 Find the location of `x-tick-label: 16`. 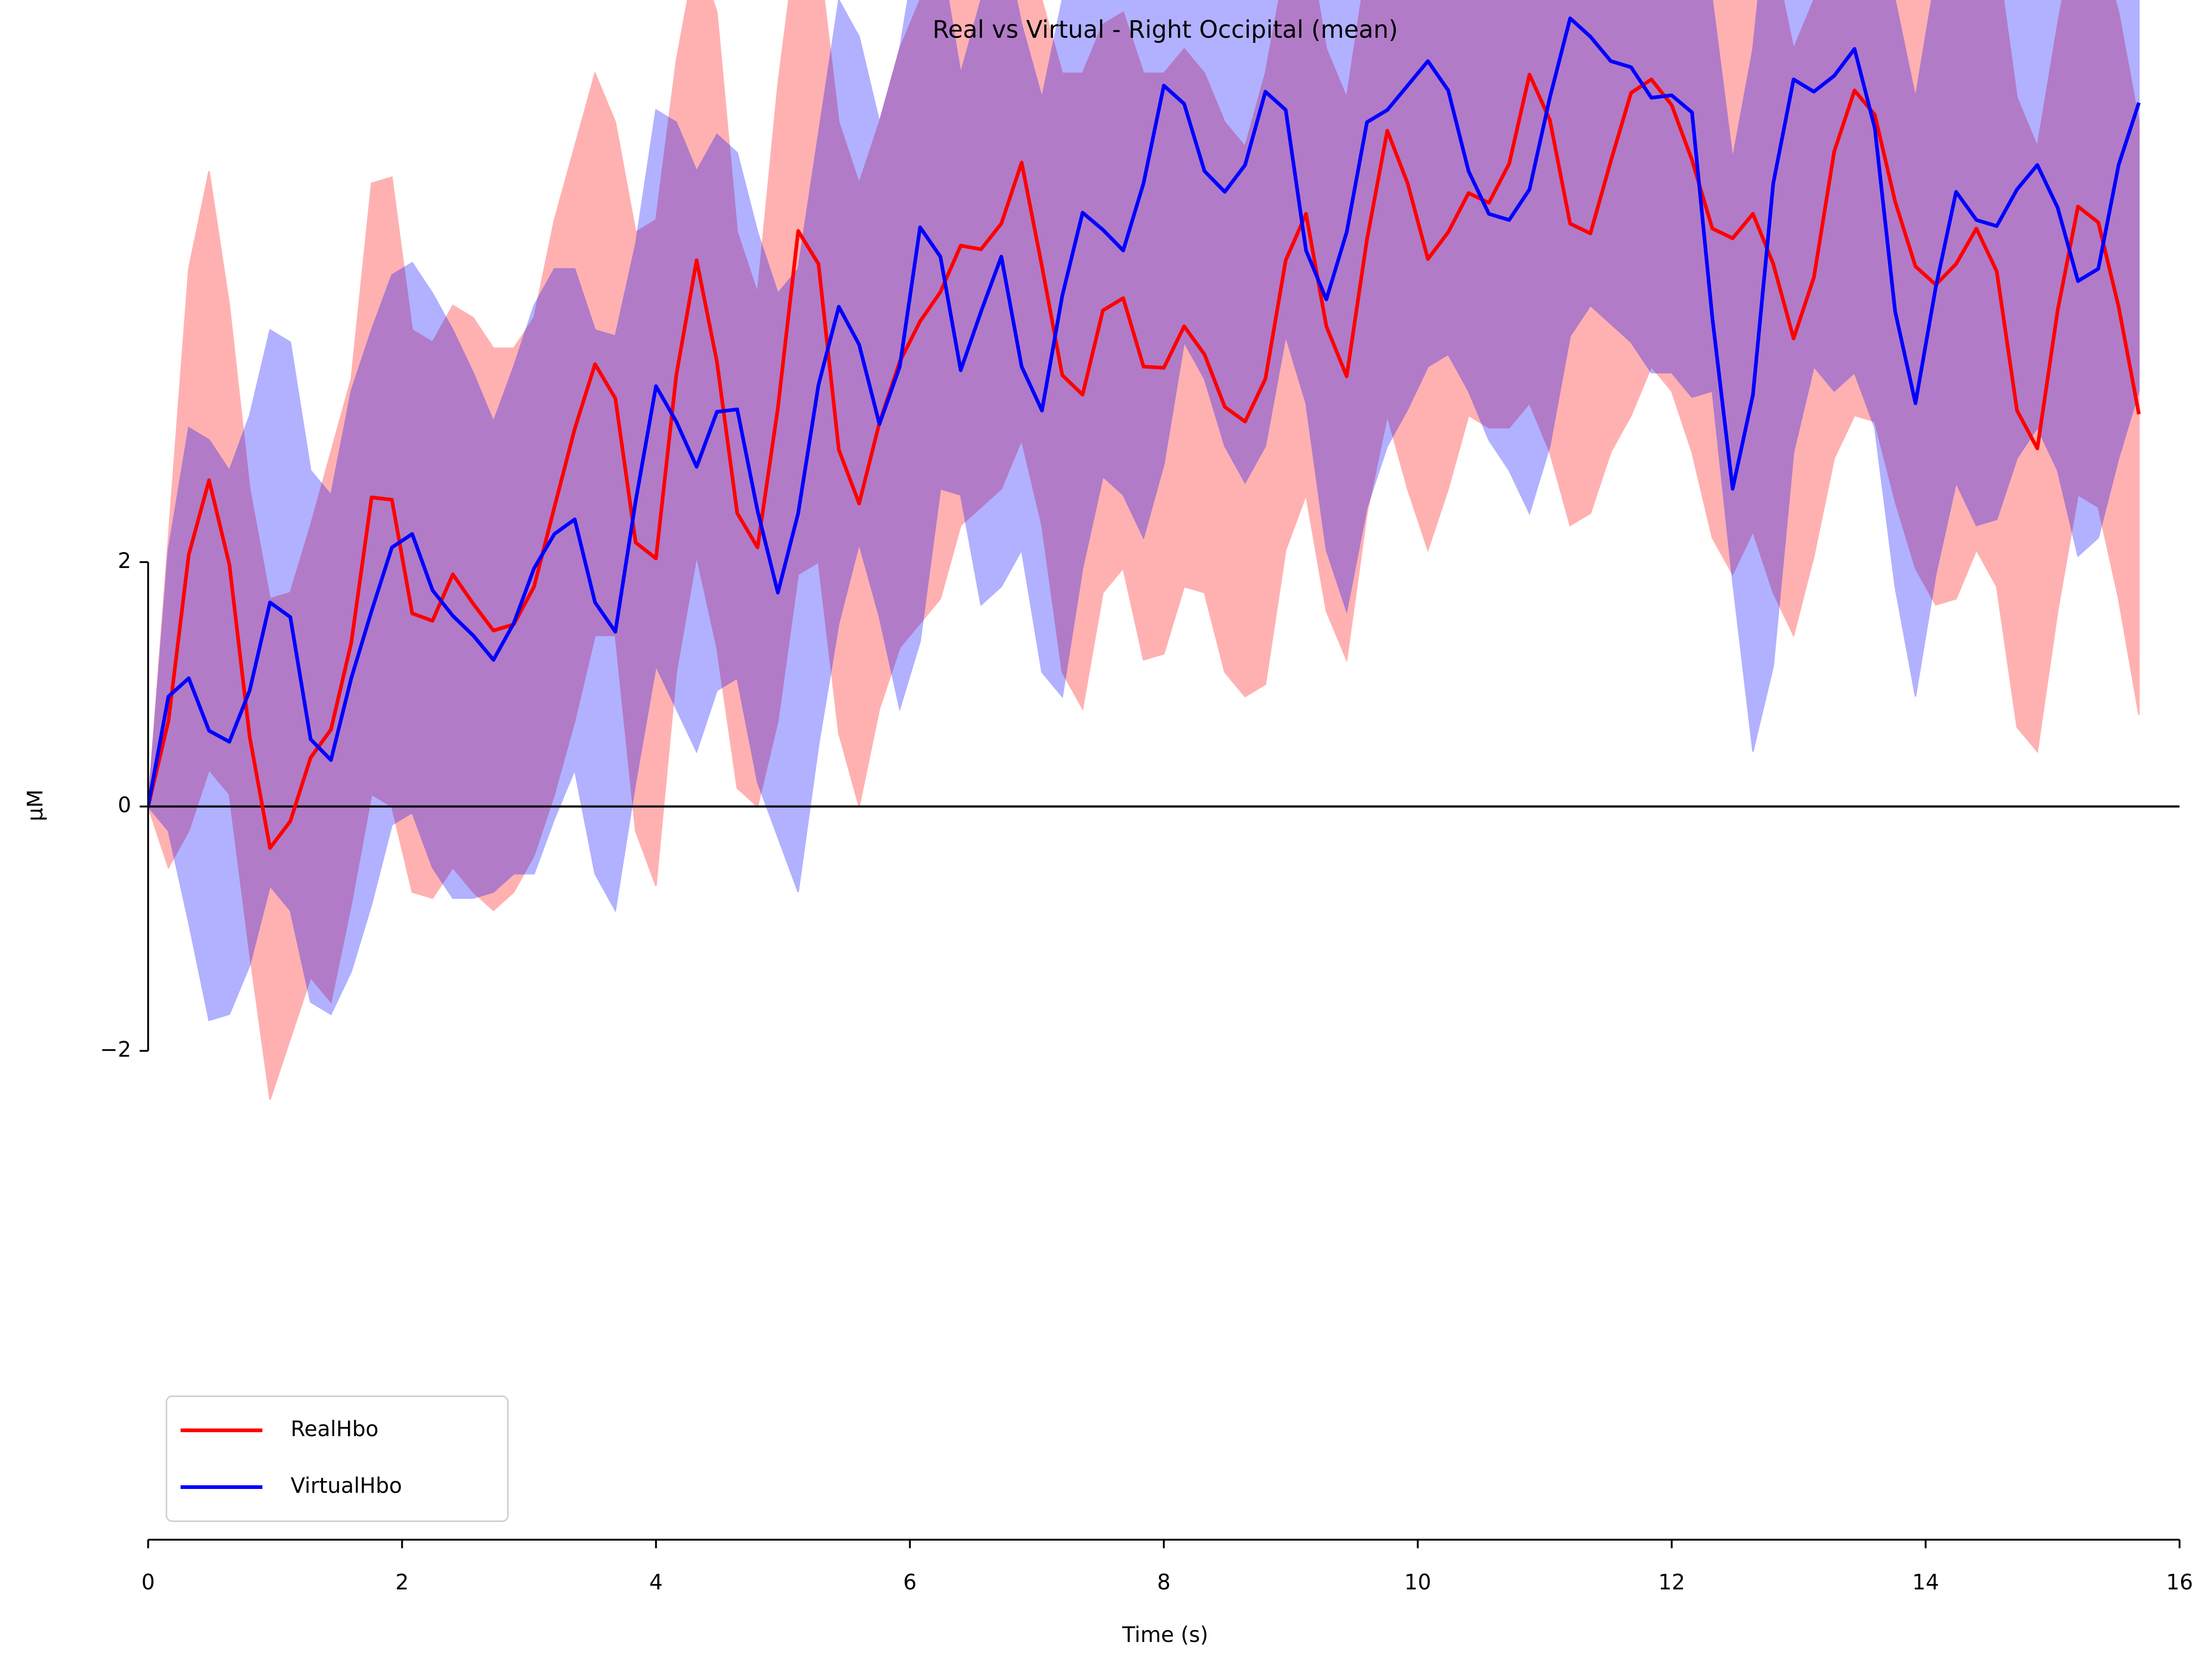

x-tick-label: 16 is located at coordinates (2179, 1582).